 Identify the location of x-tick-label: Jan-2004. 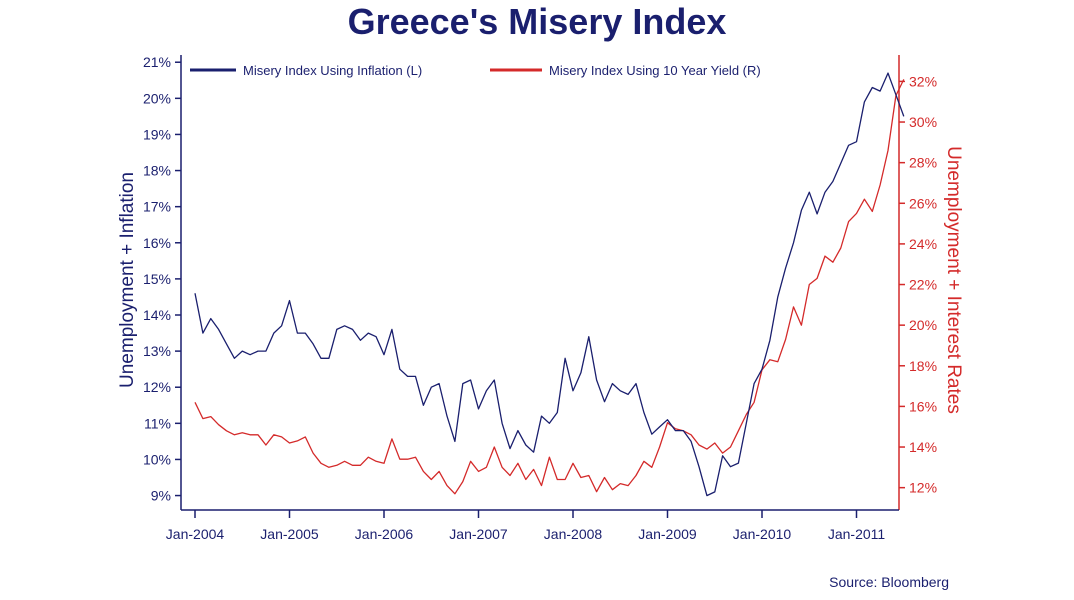
(195, 534).